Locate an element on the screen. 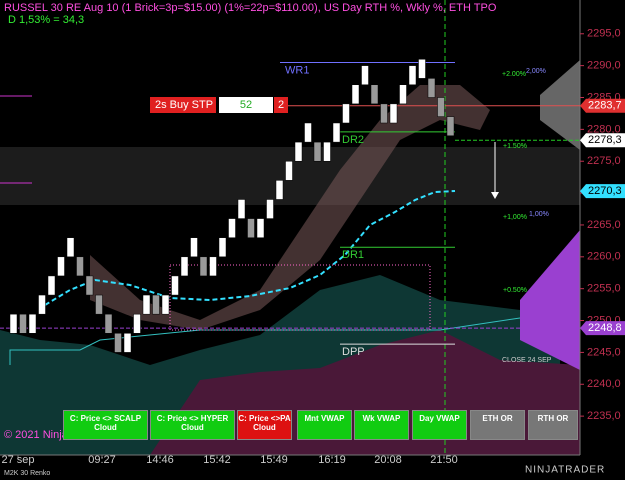 This screenshot has width=625, height=480. toolbar-button: C: Price <> SCALP Cloud is located at coordinates (105, 425).